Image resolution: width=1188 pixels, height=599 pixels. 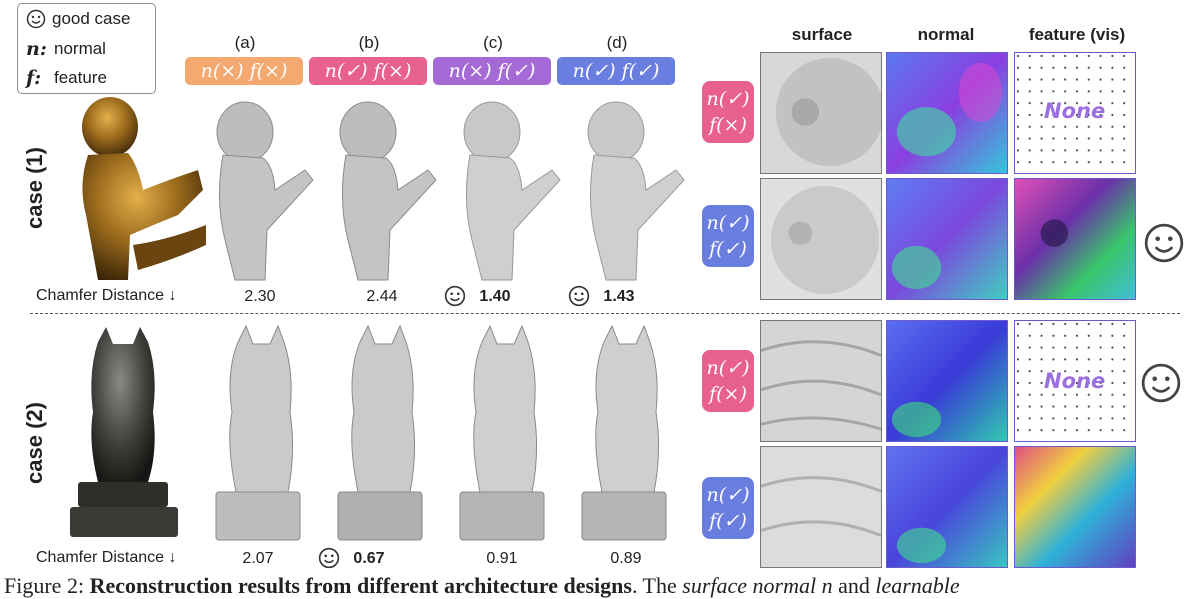 What do you see at coordinates (512, 191) in the screenshot?
I see `case-1-mesh-c` at bounding box center [512, 191].